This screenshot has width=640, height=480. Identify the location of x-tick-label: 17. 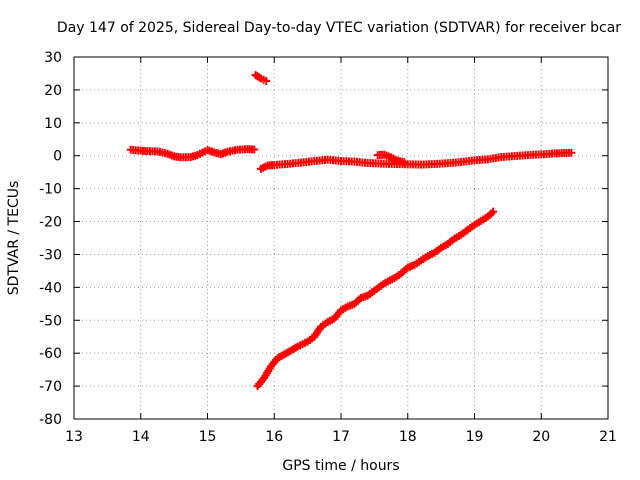
(341, 437).